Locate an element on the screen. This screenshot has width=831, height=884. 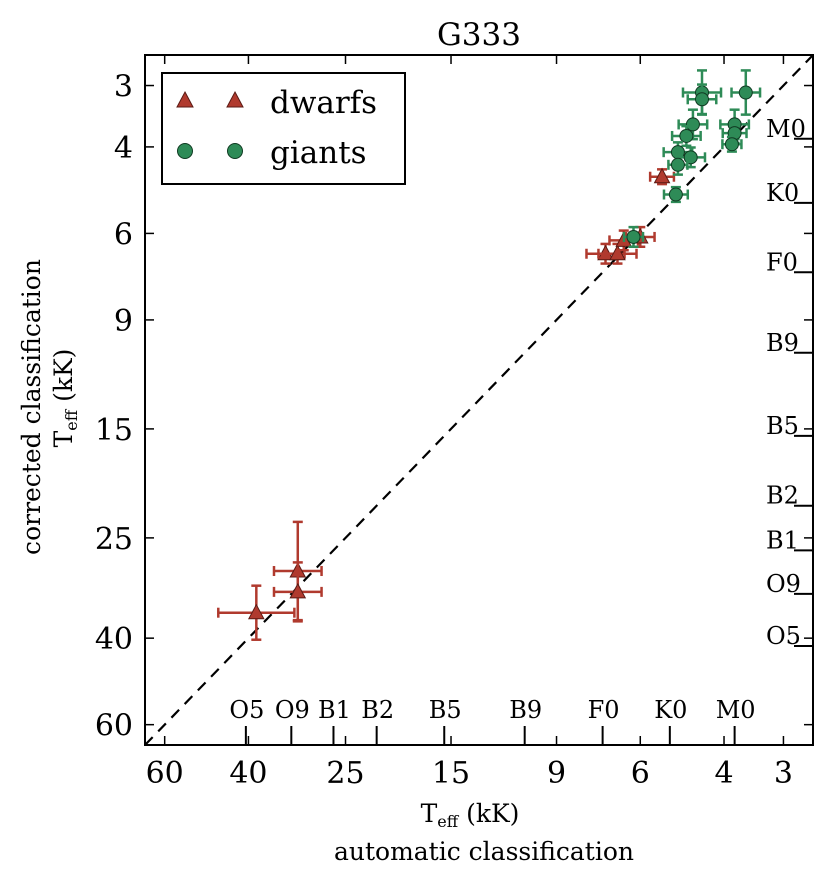
x-tick-label: 15 is located at coordinates (451, 773).